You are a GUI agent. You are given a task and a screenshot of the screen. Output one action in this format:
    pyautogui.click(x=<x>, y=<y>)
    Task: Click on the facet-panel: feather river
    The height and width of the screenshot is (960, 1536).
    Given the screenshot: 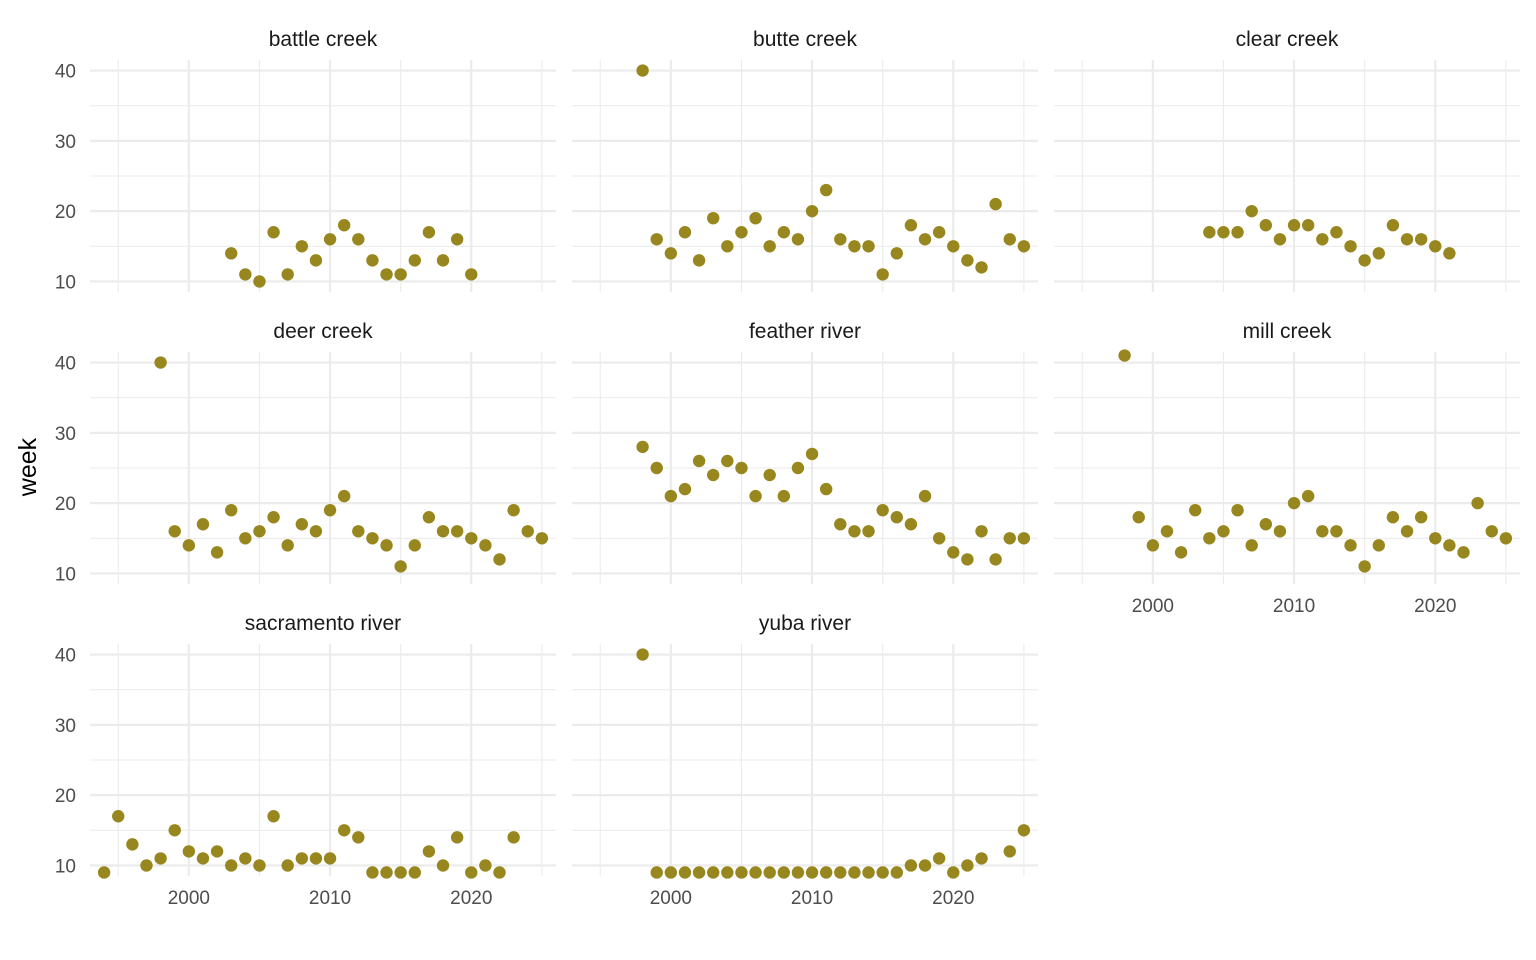 What is the action you would take?
    pyautogui.click(x=805, y=452)
    